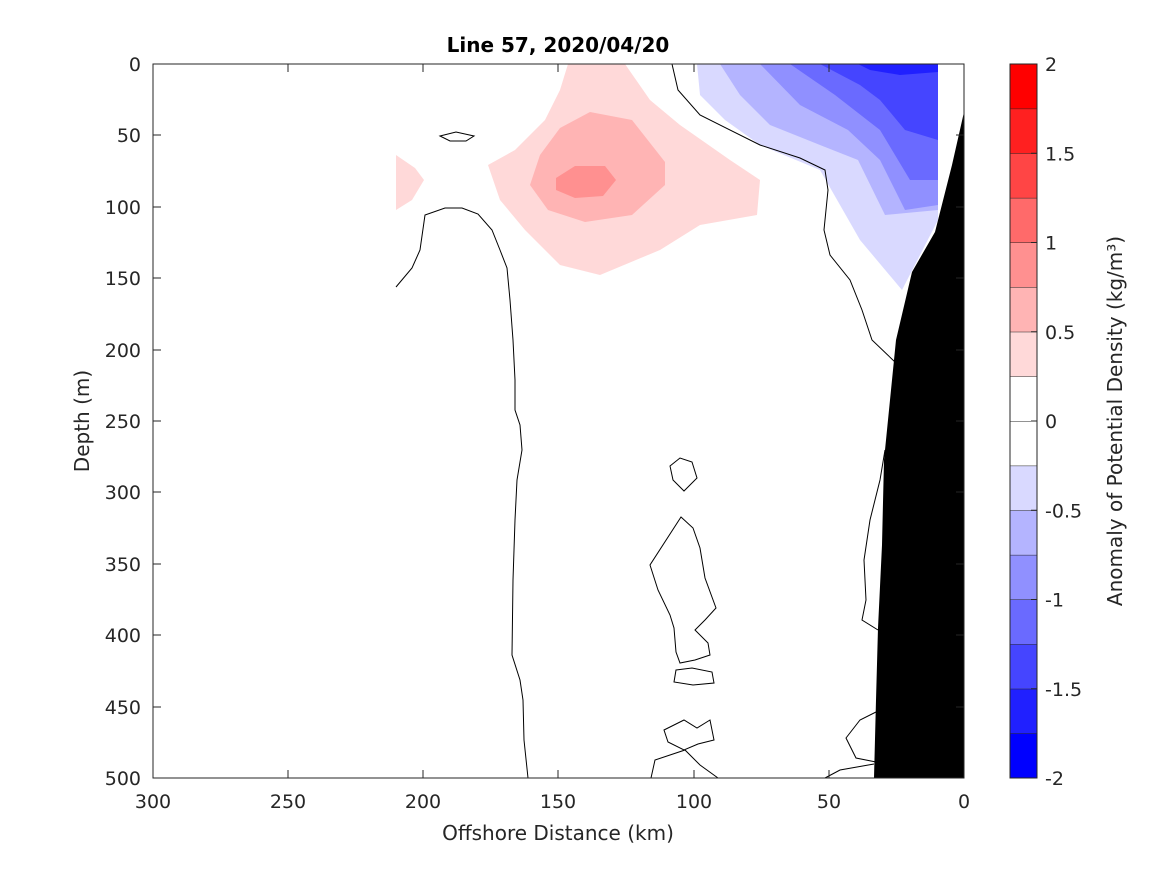 The image size is (1167, 875). Describe the element at coordinates (82, 421) in the screenshot. I see `y-axis-label: Depth (m)` at that location.